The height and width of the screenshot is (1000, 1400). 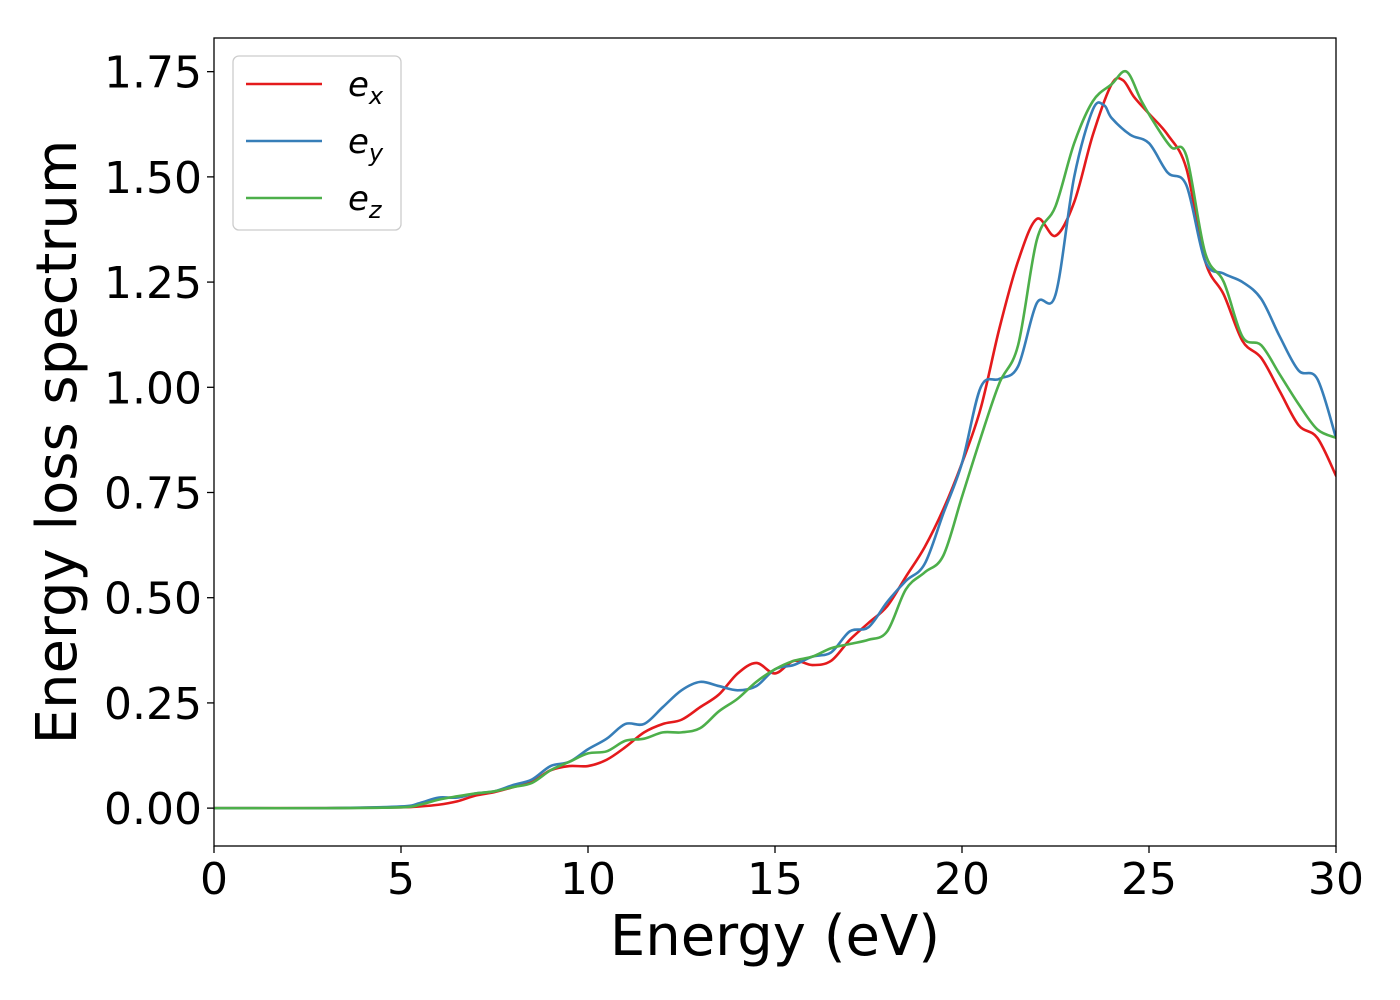 What do you see at coordinates (775, 936) in the screenshot?
I see `x-axis-label: Energy (eV)` at bounding box center [775, 936].